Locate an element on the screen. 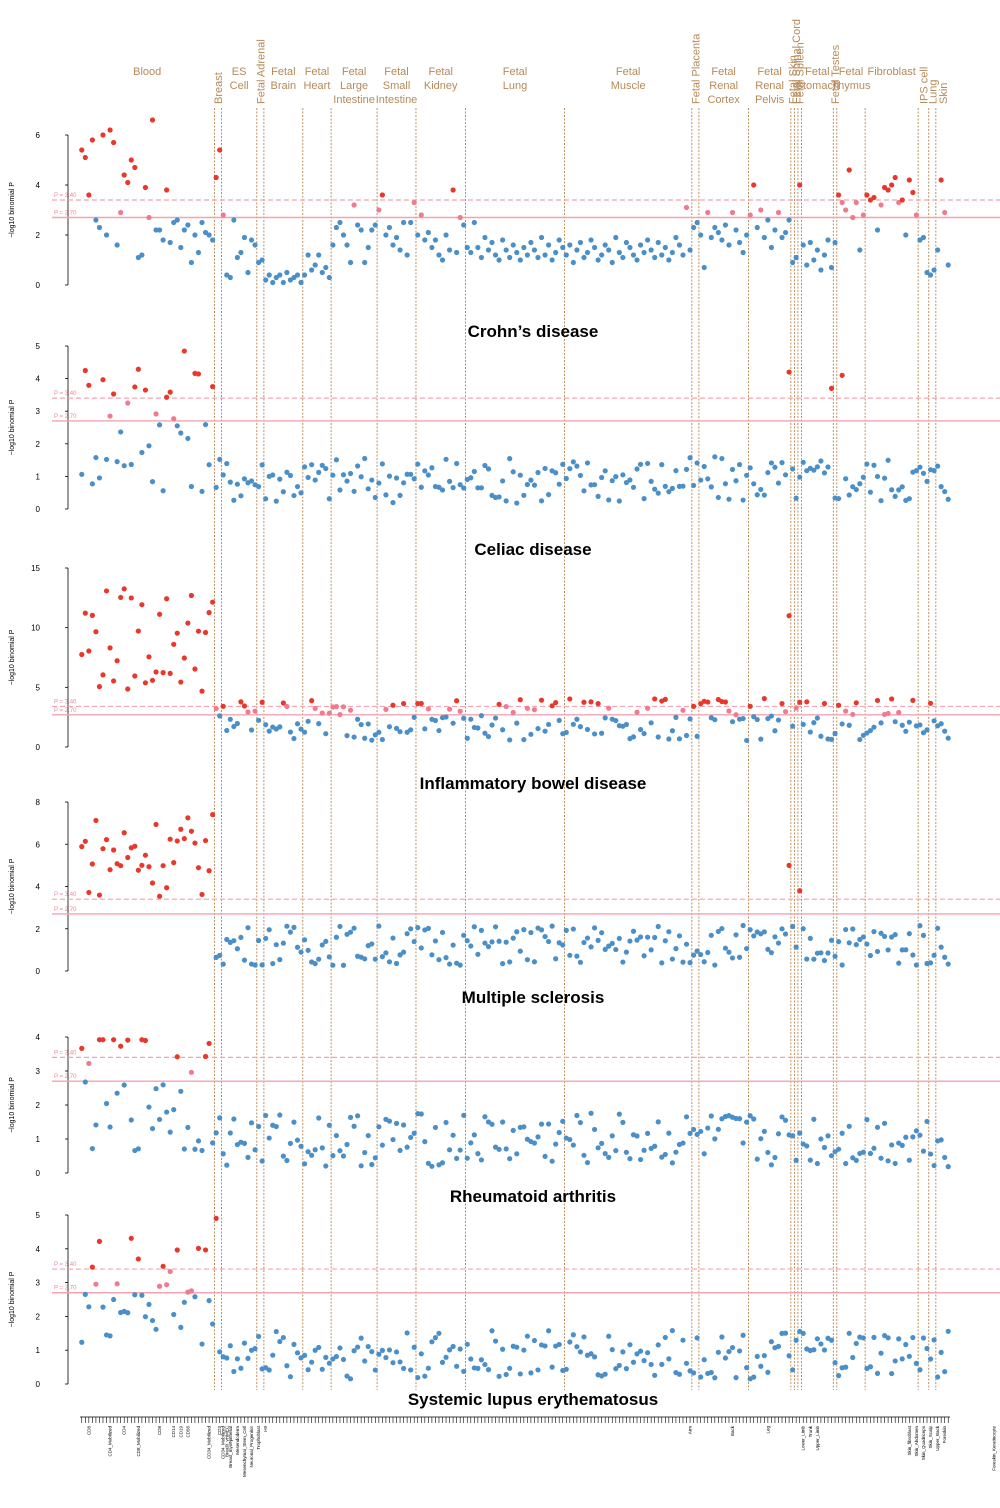  y-tick-label: 0 is located at coordinates (38, 509).